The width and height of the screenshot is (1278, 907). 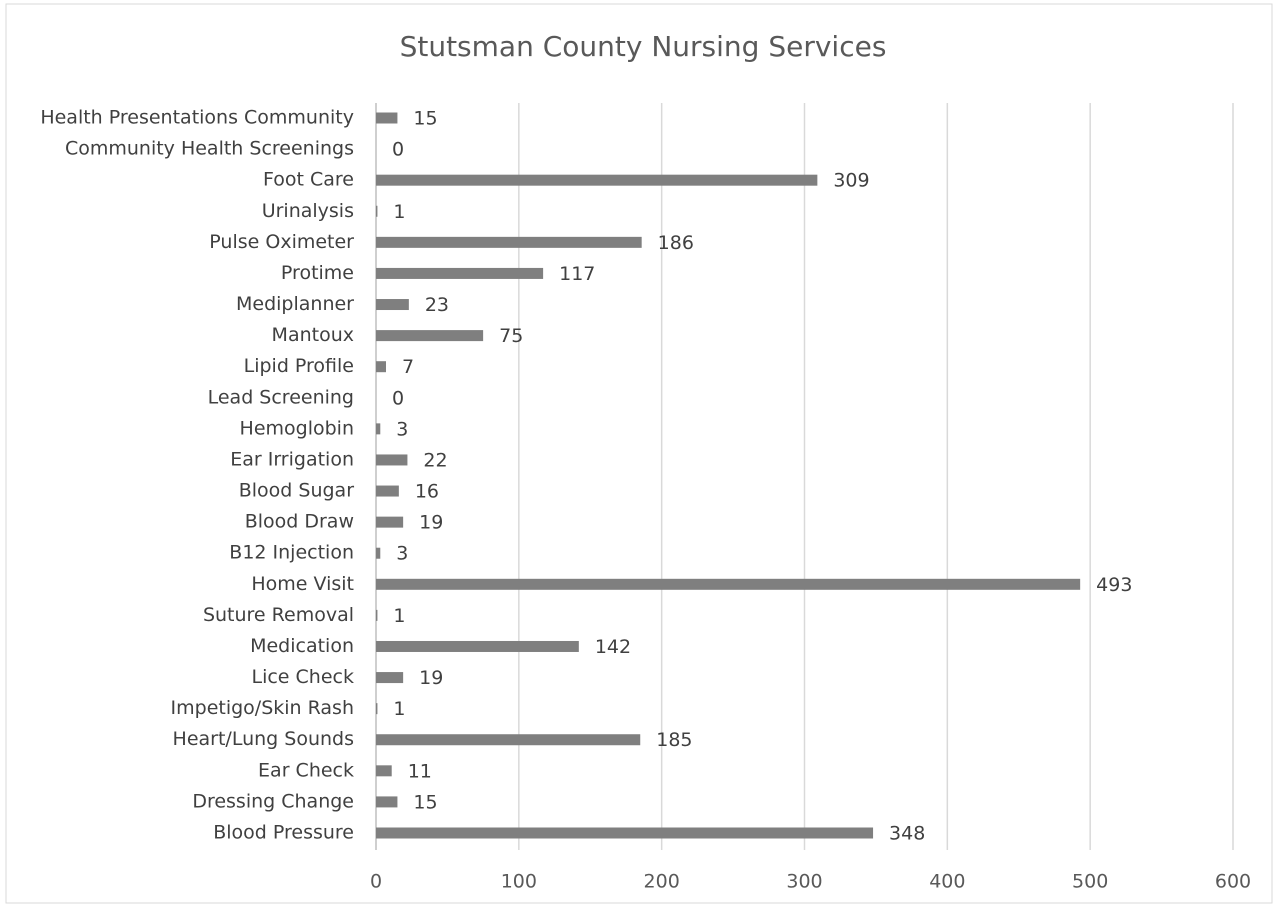 What do you see at coordinates (376, 882) in the screenshot?
I see `x-tick-label: 0` at bounding box center [376, 882].